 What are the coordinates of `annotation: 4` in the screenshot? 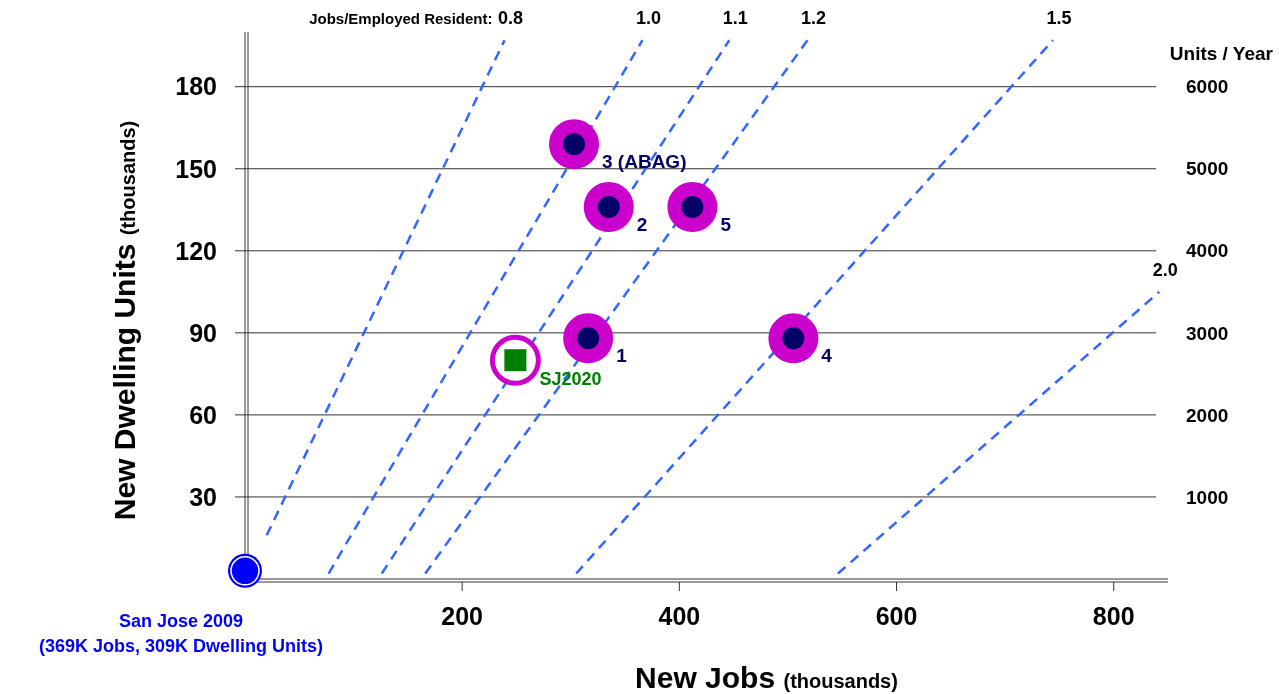 It's located at (827, 356).